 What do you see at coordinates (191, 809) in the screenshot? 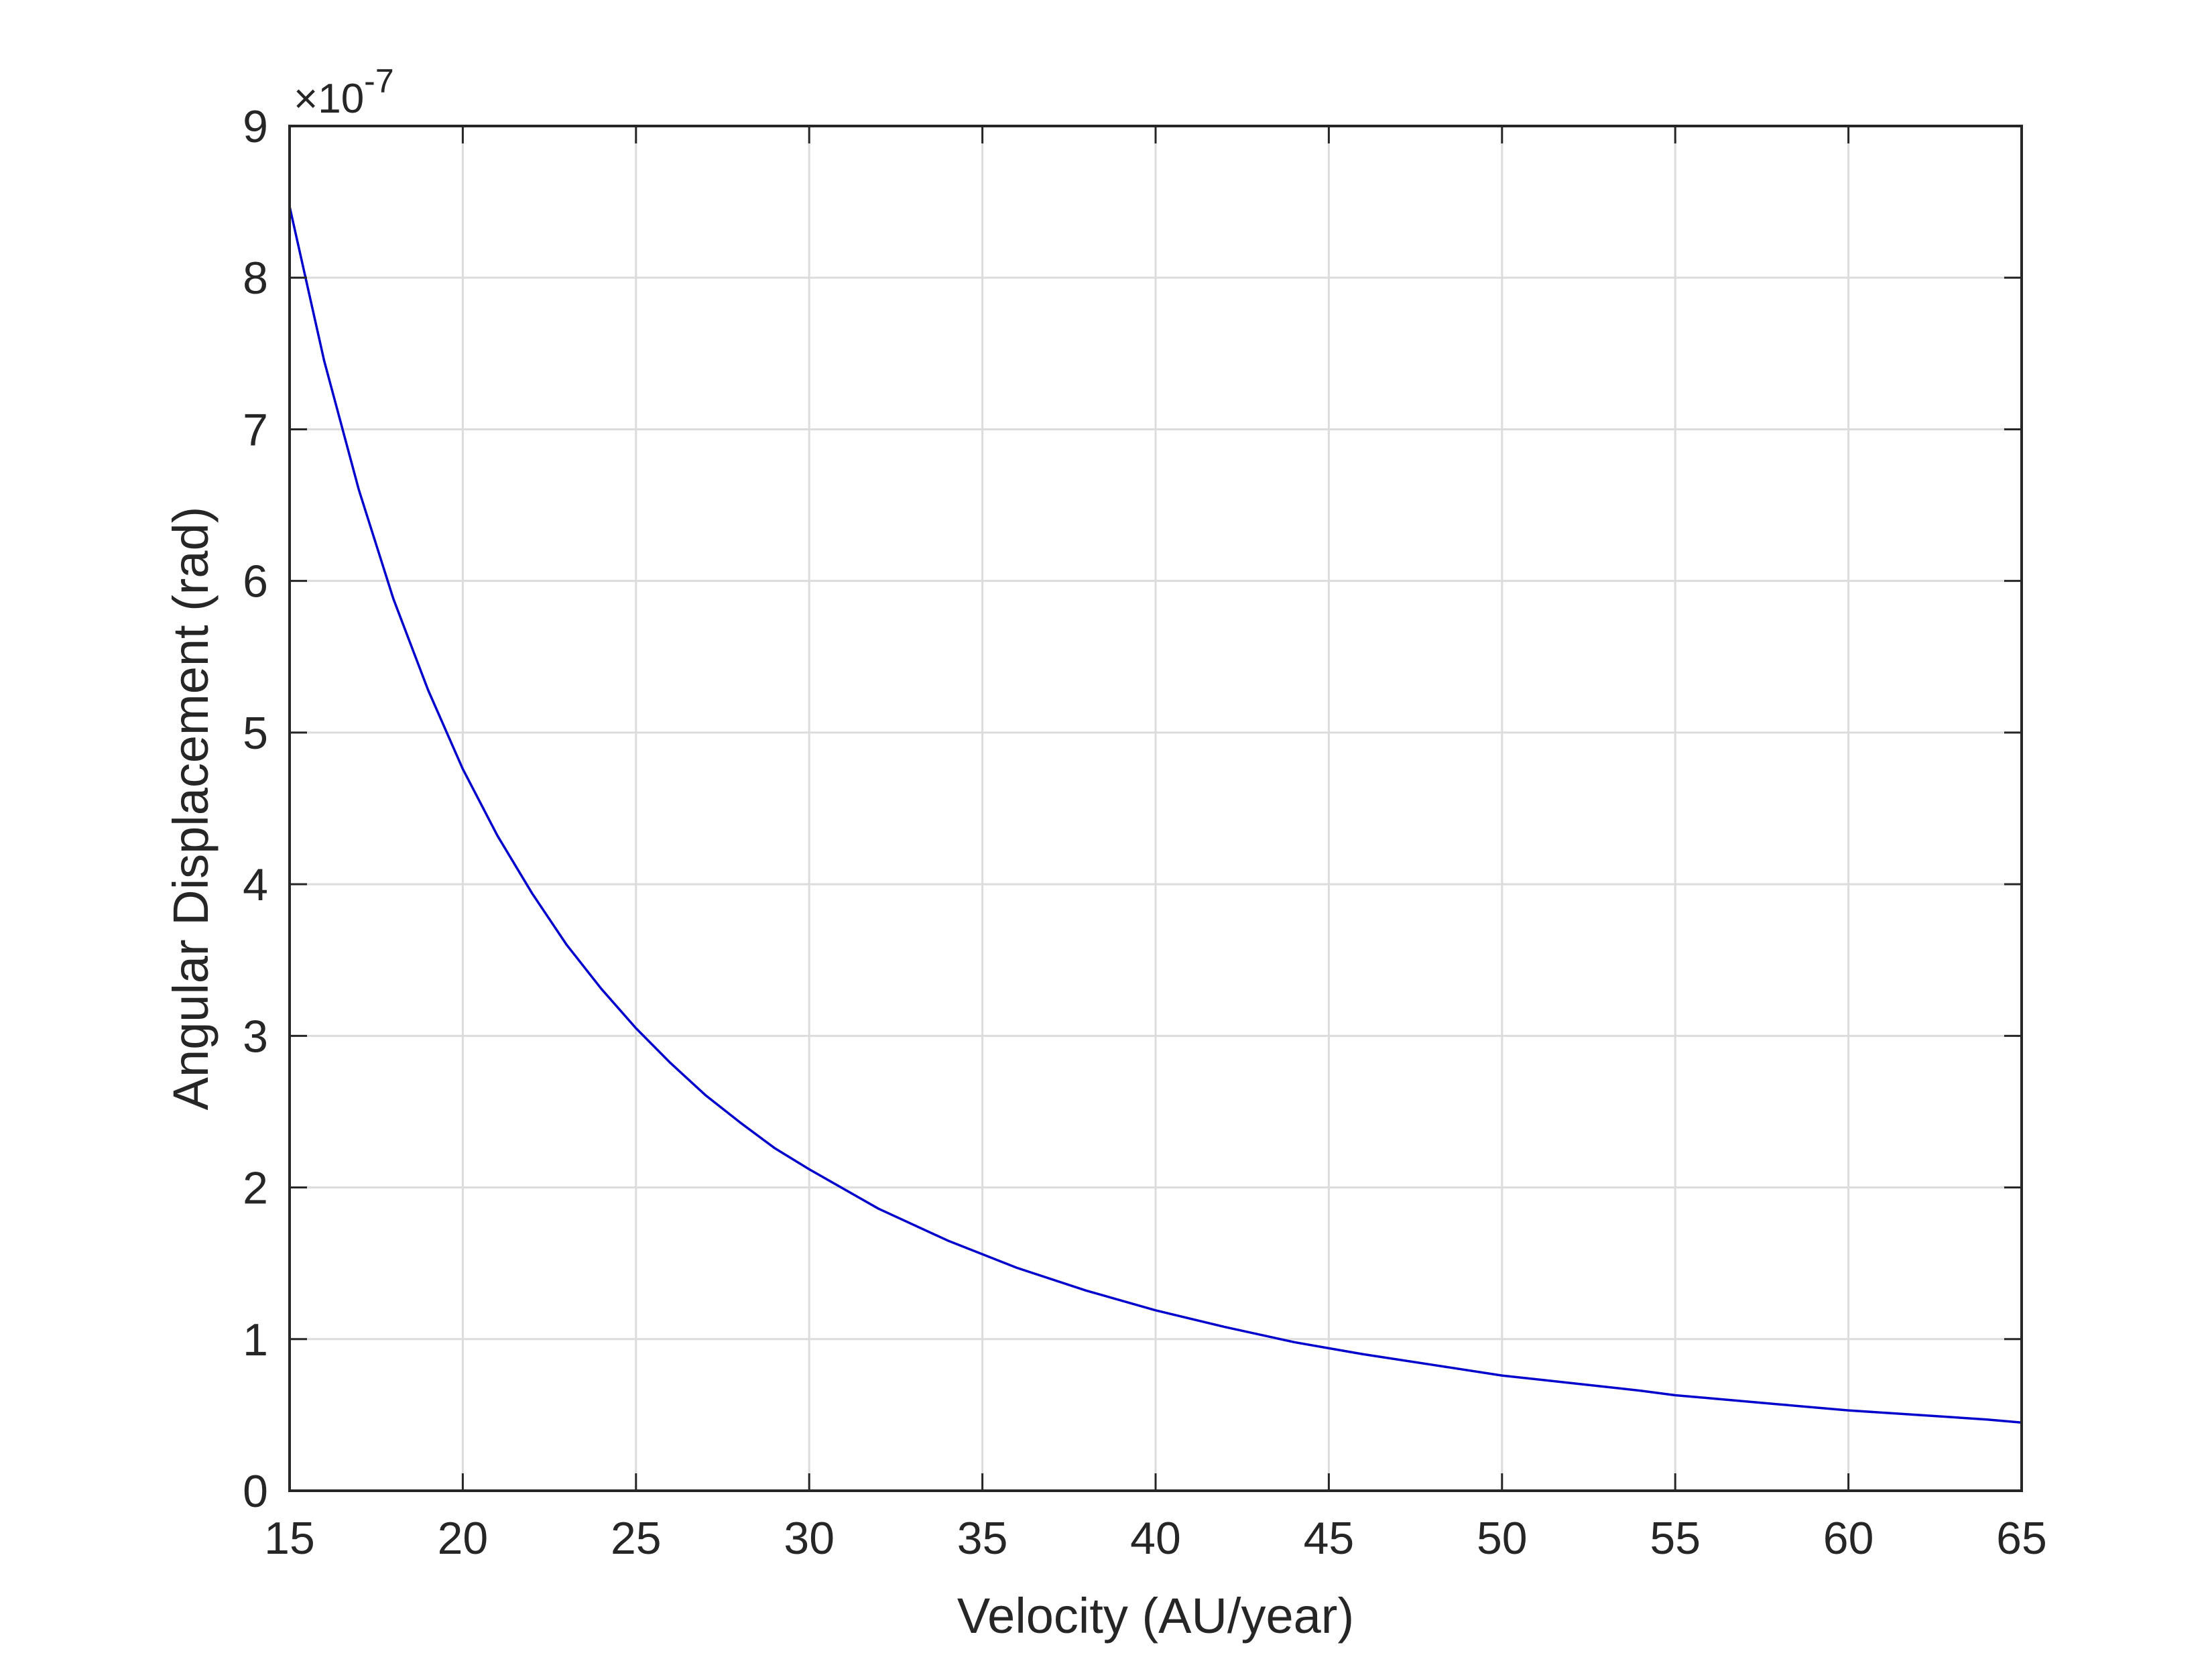
I see `y-axis-label: Angular Displacement (rad)` at bounding box center [191, 809].